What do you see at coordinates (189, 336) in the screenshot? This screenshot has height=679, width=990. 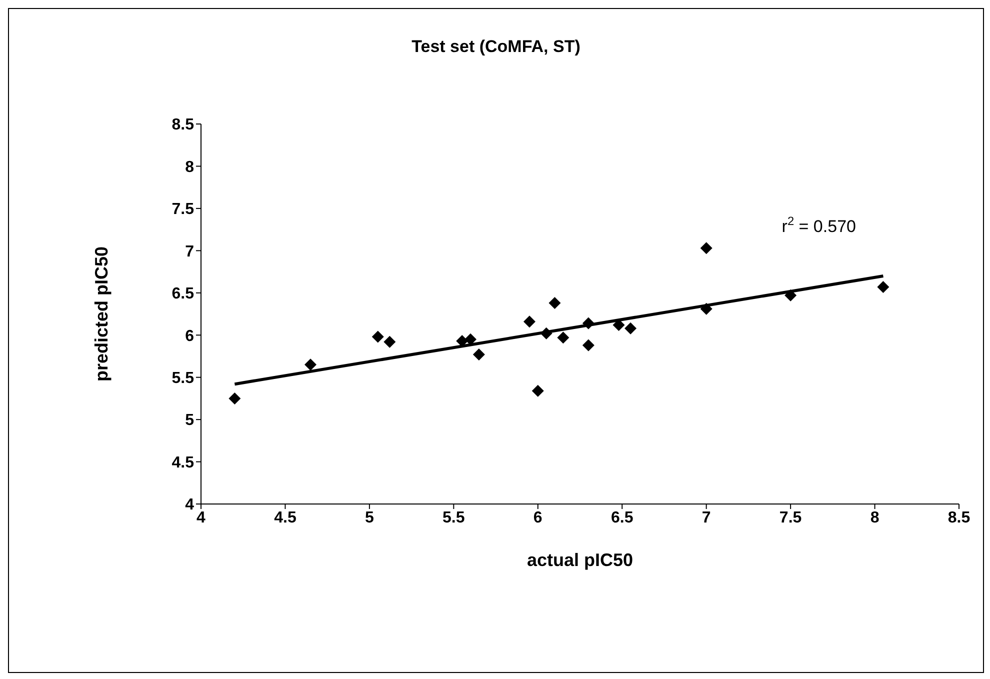 I see `y-tick-label: 6` at bounding box center [189, 336].